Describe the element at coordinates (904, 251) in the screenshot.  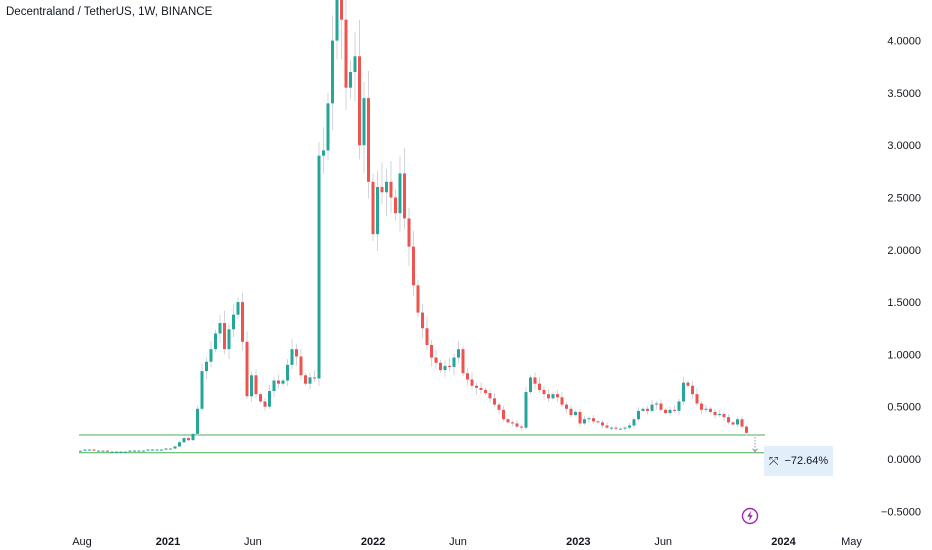
I see `y-tick-label: 2.0000` at that location.